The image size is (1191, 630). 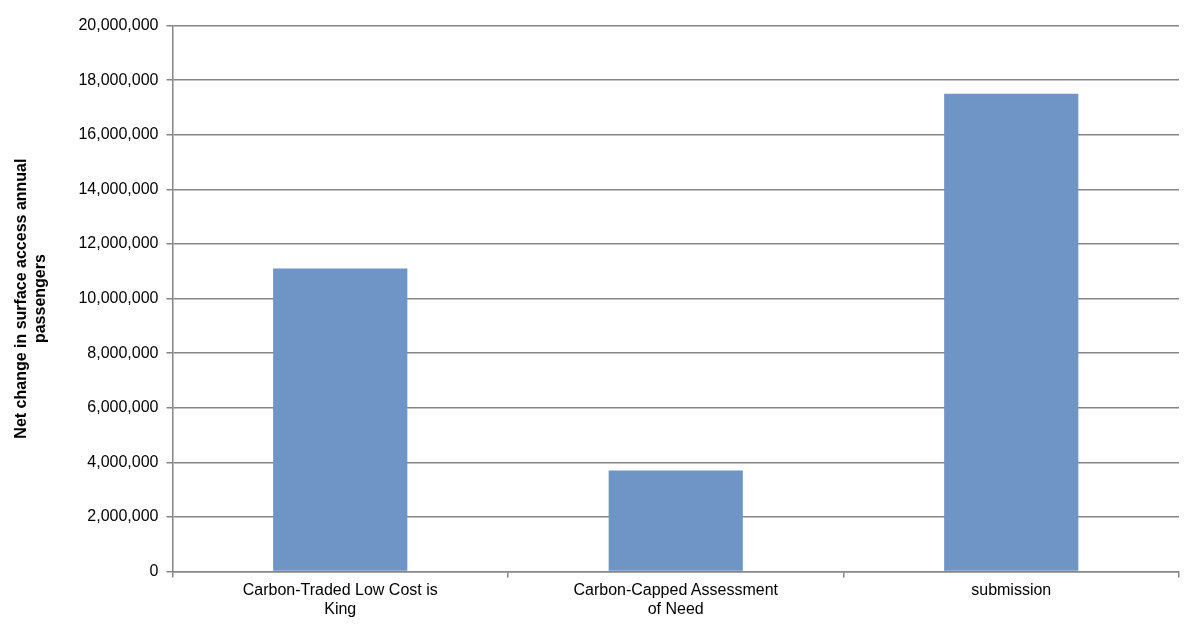 I want to click on y-tick-label: 4,000,000, so click(x=123, y=461).